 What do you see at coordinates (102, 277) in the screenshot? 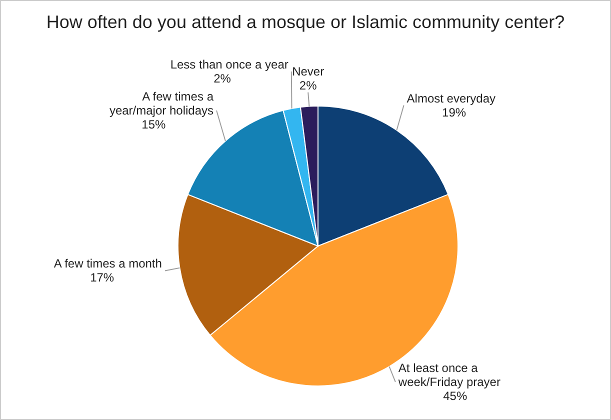
I see `data-label: 17%` at bounding box center [102, 277].